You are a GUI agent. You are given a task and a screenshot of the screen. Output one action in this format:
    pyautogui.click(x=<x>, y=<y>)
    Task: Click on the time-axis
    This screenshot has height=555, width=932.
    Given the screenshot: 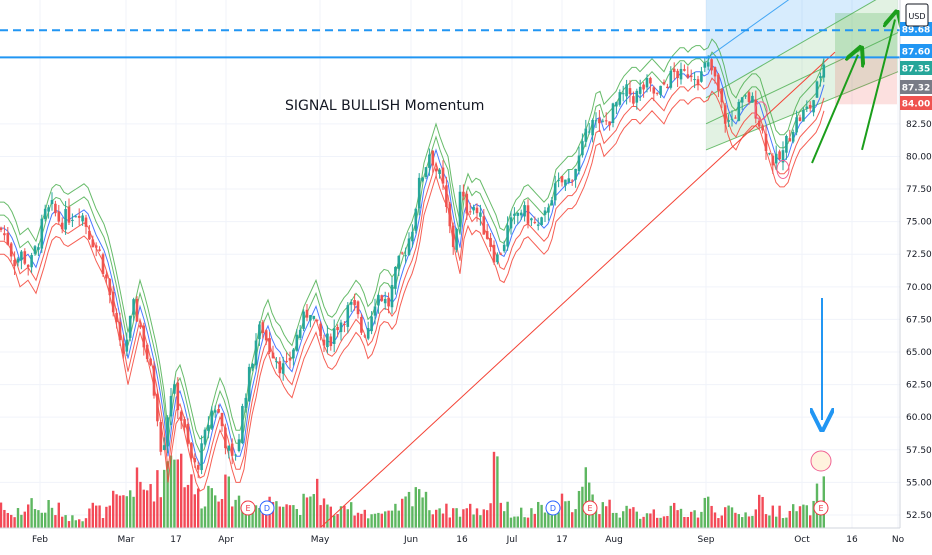 What is the action you would take?
    pyautogui.click(x=466, y=539)
    